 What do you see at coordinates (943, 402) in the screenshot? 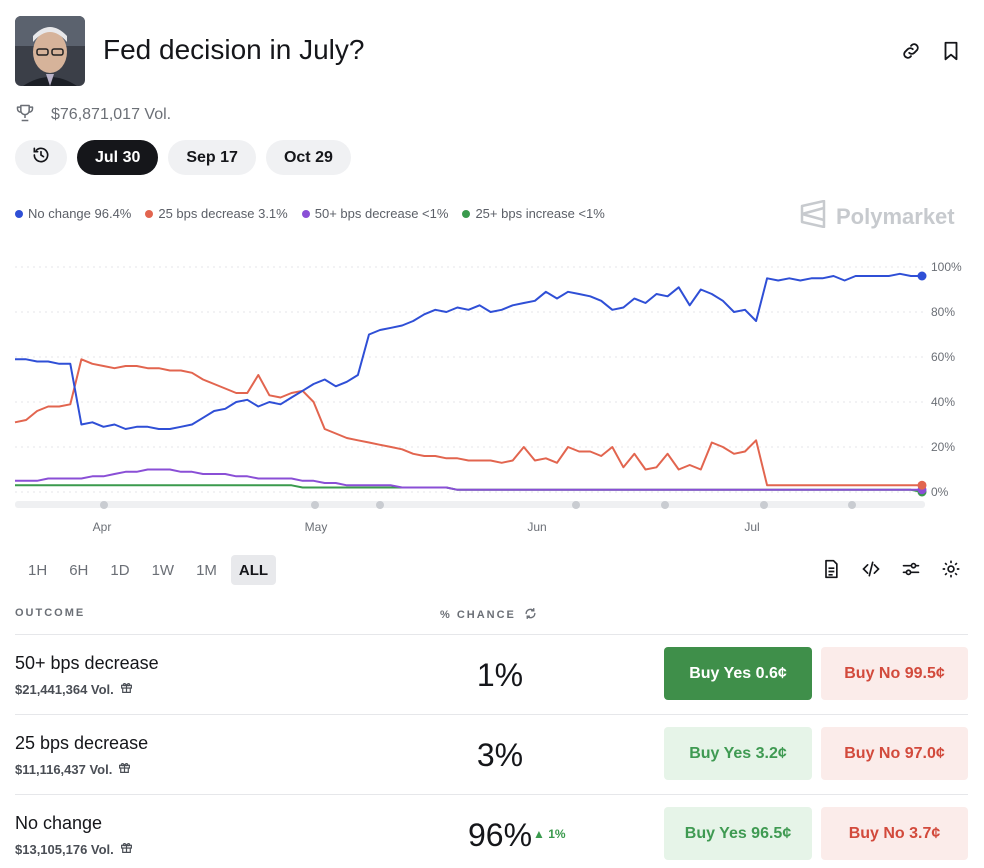
I see `y-tick-label: 40%` at bounding box center [943, 402].